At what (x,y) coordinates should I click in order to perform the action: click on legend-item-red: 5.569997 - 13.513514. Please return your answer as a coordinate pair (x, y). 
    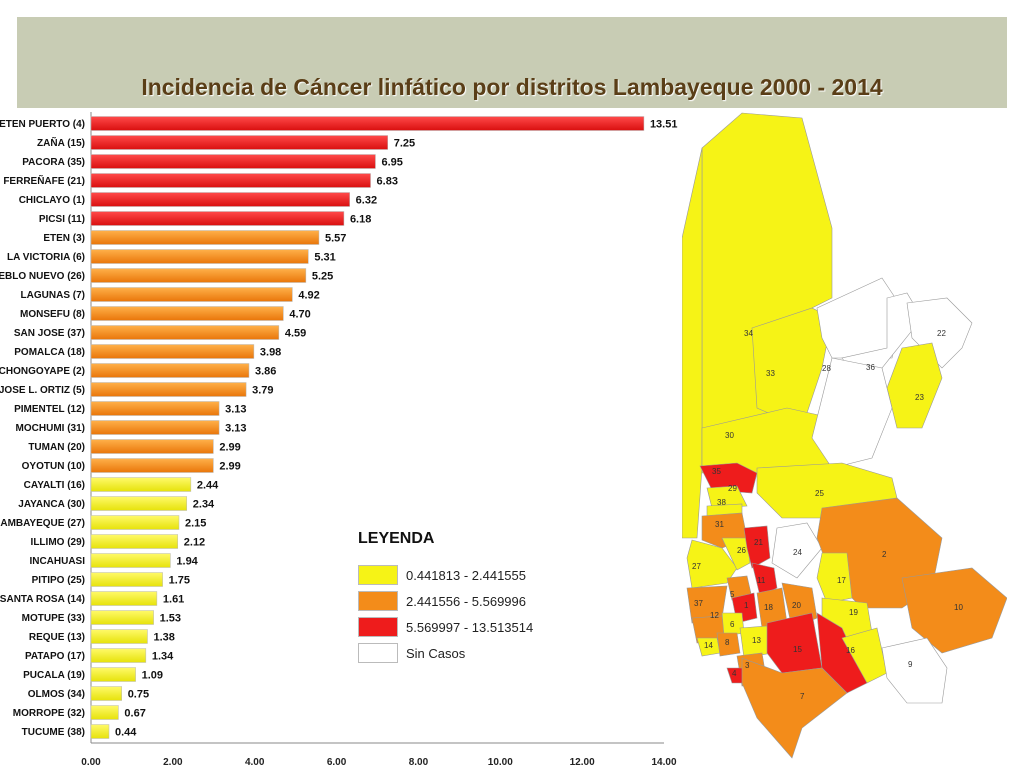
    Looking at the image, I should click on (468, 627).